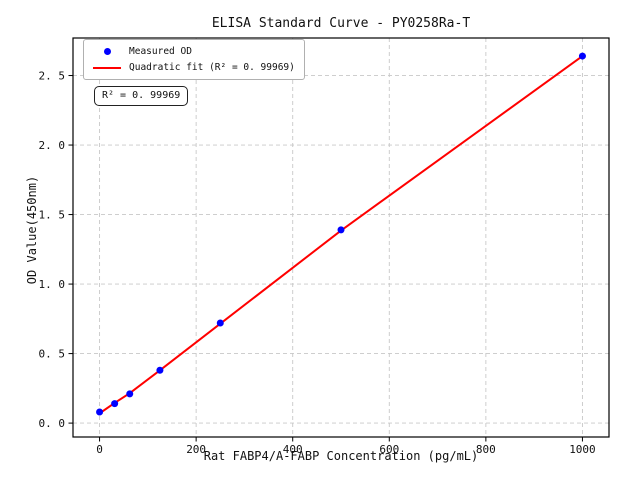 Image resolution: width=640 pixels, height=480 pixels. Describe the element at coordinates (160, 51) in the screenshot. I see `legend-label-measured-od: Measured OD` at that location.